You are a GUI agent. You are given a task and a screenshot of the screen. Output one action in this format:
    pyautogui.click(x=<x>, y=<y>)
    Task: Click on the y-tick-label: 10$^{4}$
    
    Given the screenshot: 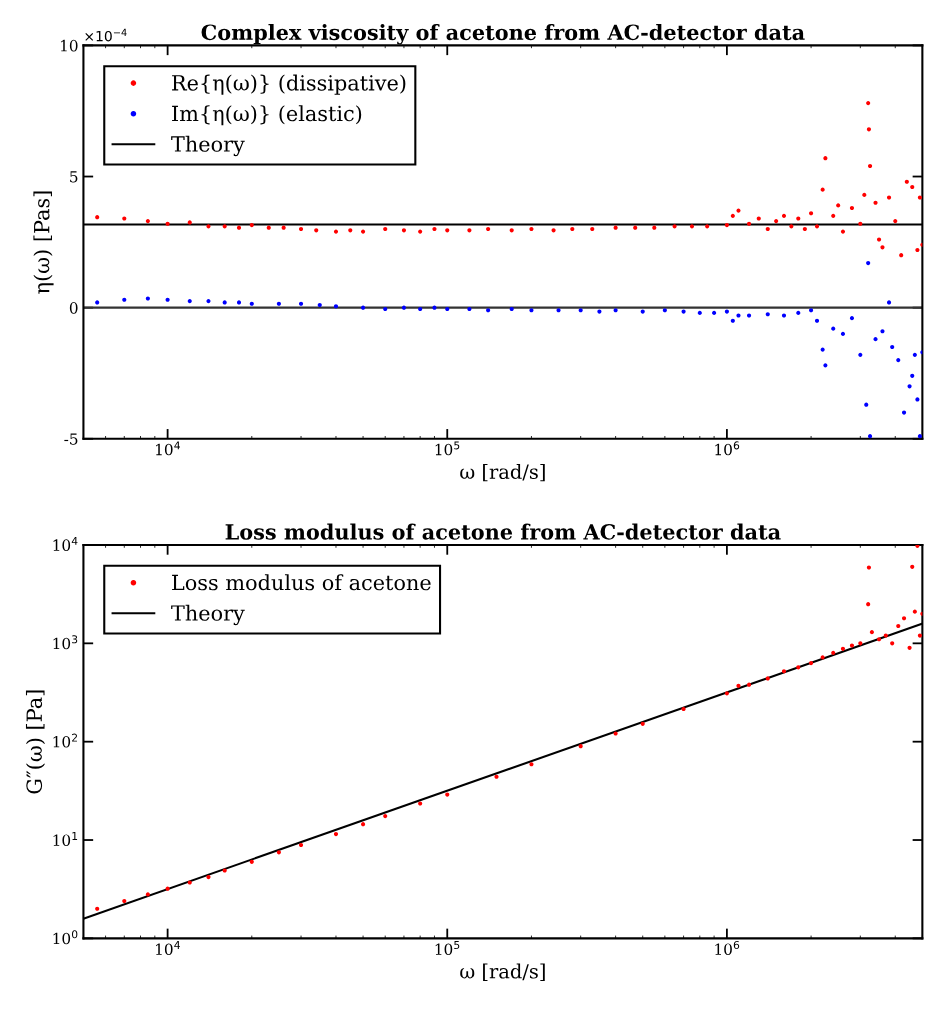 What is the action you would take?
    pyautogui.click(x=65, y=544)
    